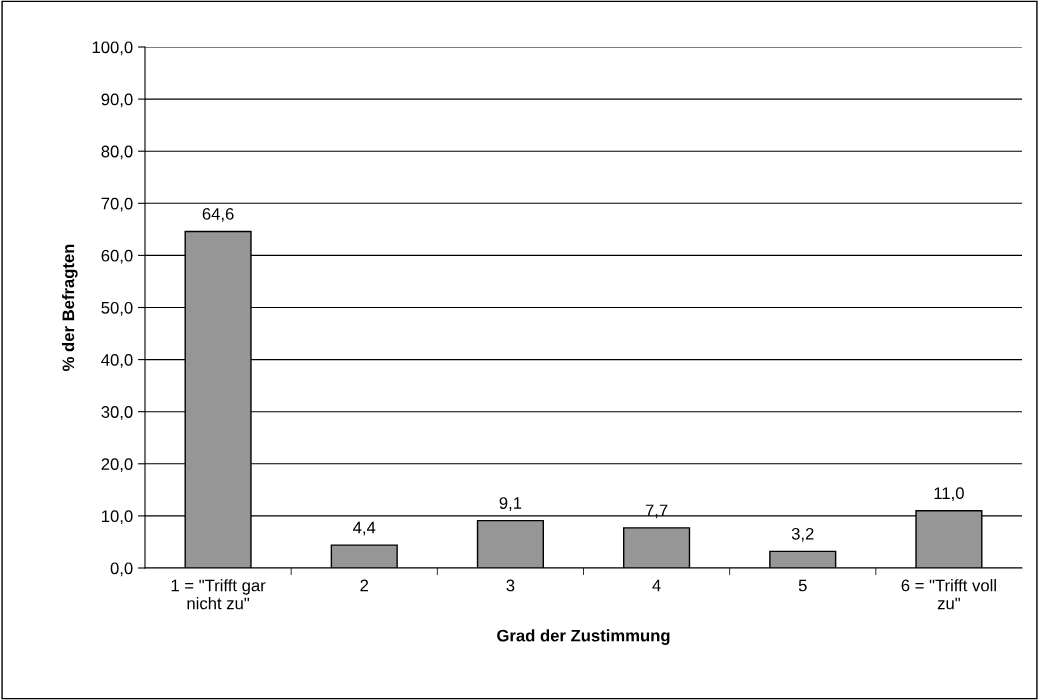 The image size is (1039, 700). What do you see at coordinates (949, 494) in the screenshot?
I see `data-label: 11,0` at bounding box center [949, 494].